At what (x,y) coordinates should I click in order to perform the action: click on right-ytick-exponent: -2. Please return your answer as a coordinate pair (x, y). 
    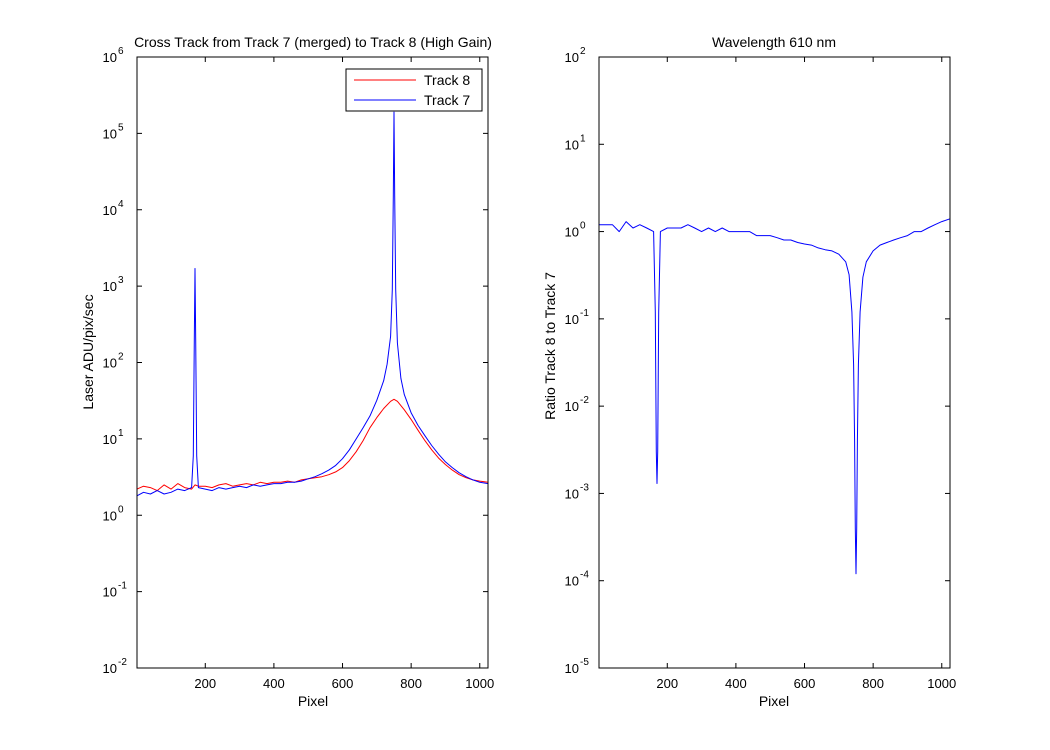
    Looking at the image, I should click on (584, 400).